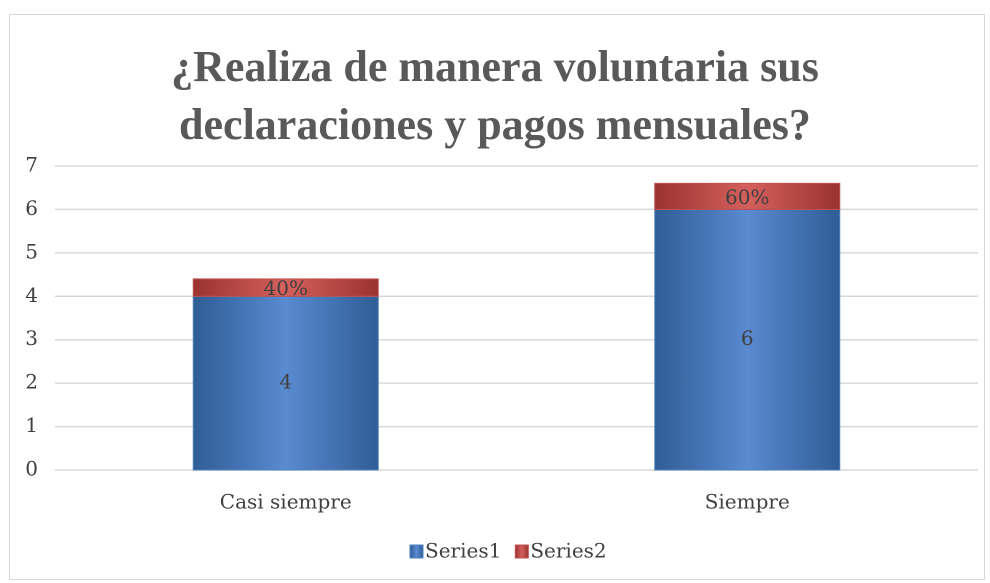  I want to click on data-label: 60%, so click(747, 197).